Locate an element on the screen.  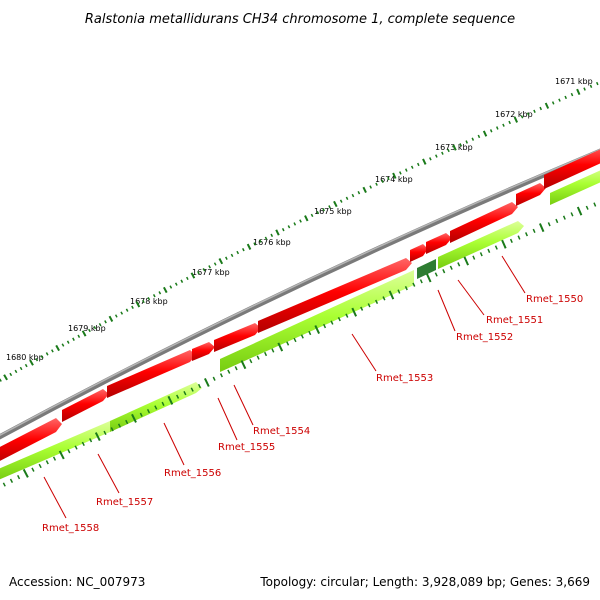
gene-label: Rmet_1556 is located at coordinates (192, 473).